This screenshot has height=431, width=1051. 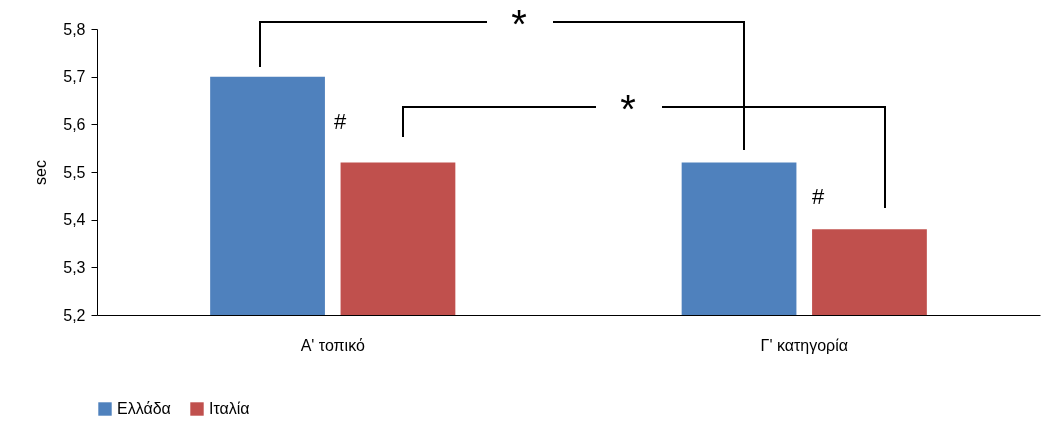 What do you see at coordinates (74, 220) in the screenshot?
I see `y-tick-label: 5,4` at bounding box center [74, 220].